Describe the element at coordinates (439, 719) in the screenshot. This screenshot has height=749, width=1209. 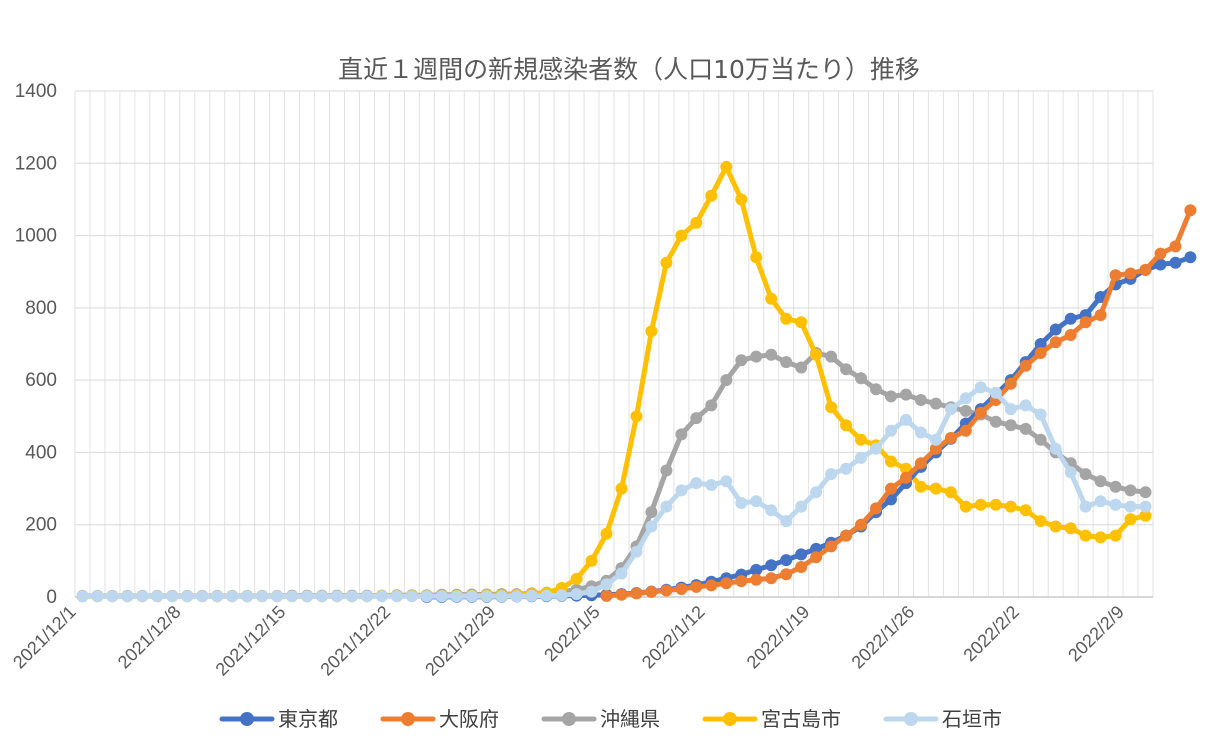
I see `legend-item: 大阪府` at that location.